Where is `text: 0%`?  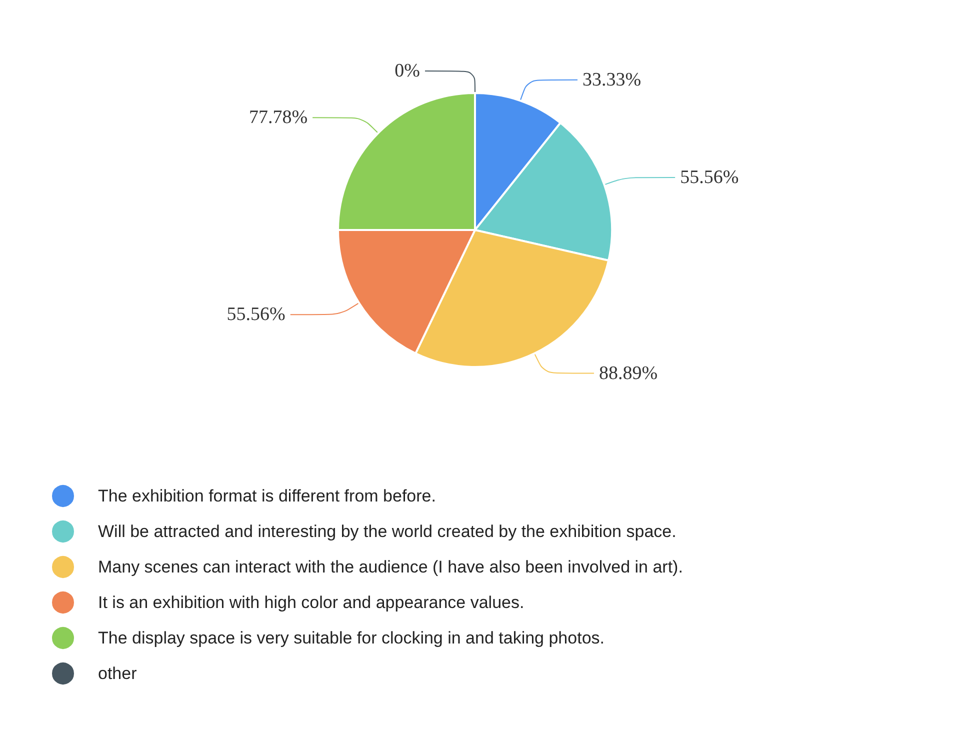
text: 0% is located at coordinates (407, 71).